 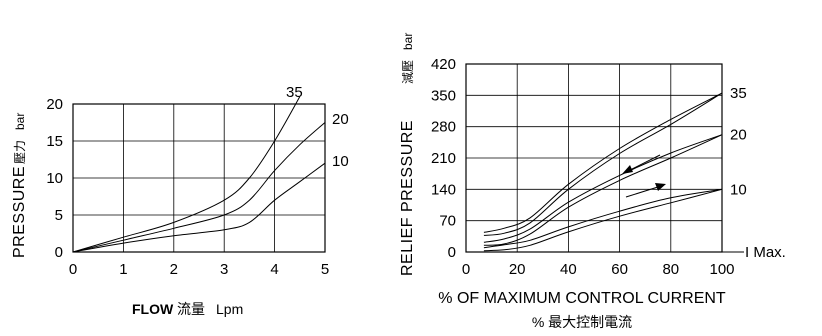 What do you see at coordinates (443, 189) in the screenshot?
I see `y-tick-label: 140` at bounding box center [443, 189].